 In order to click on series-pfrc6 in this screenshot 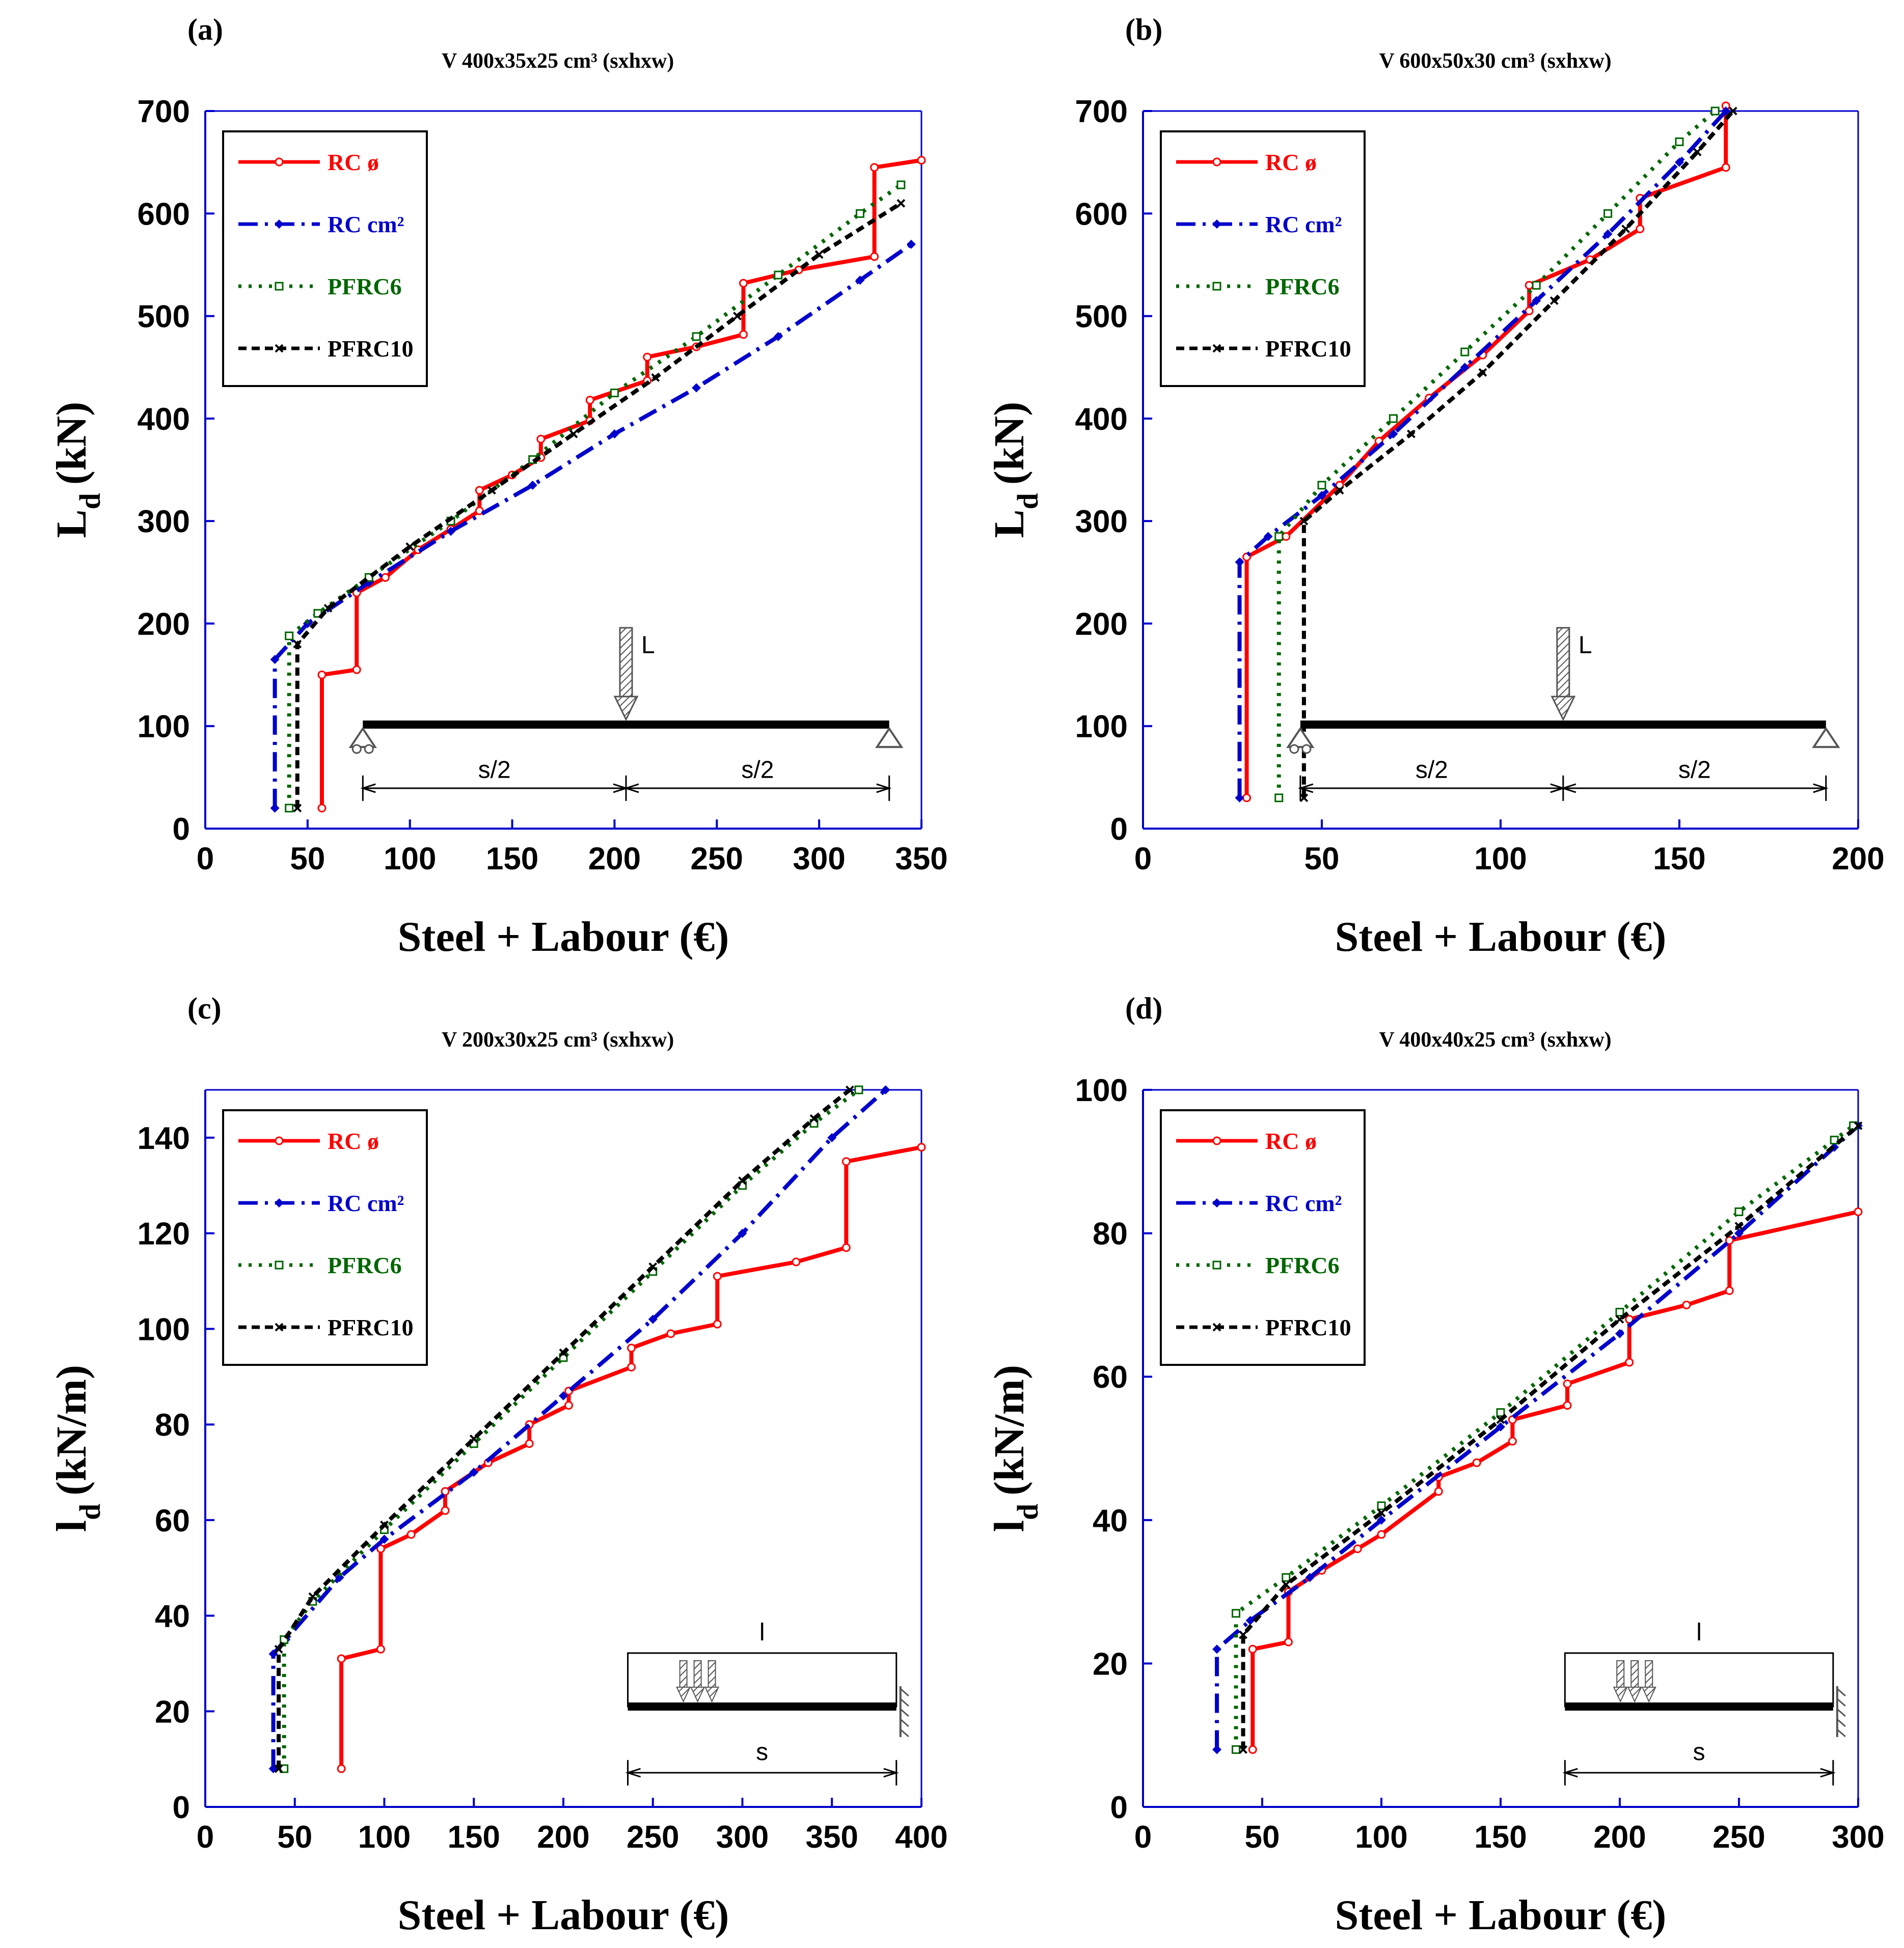, I will do `click(1497, 455)`.